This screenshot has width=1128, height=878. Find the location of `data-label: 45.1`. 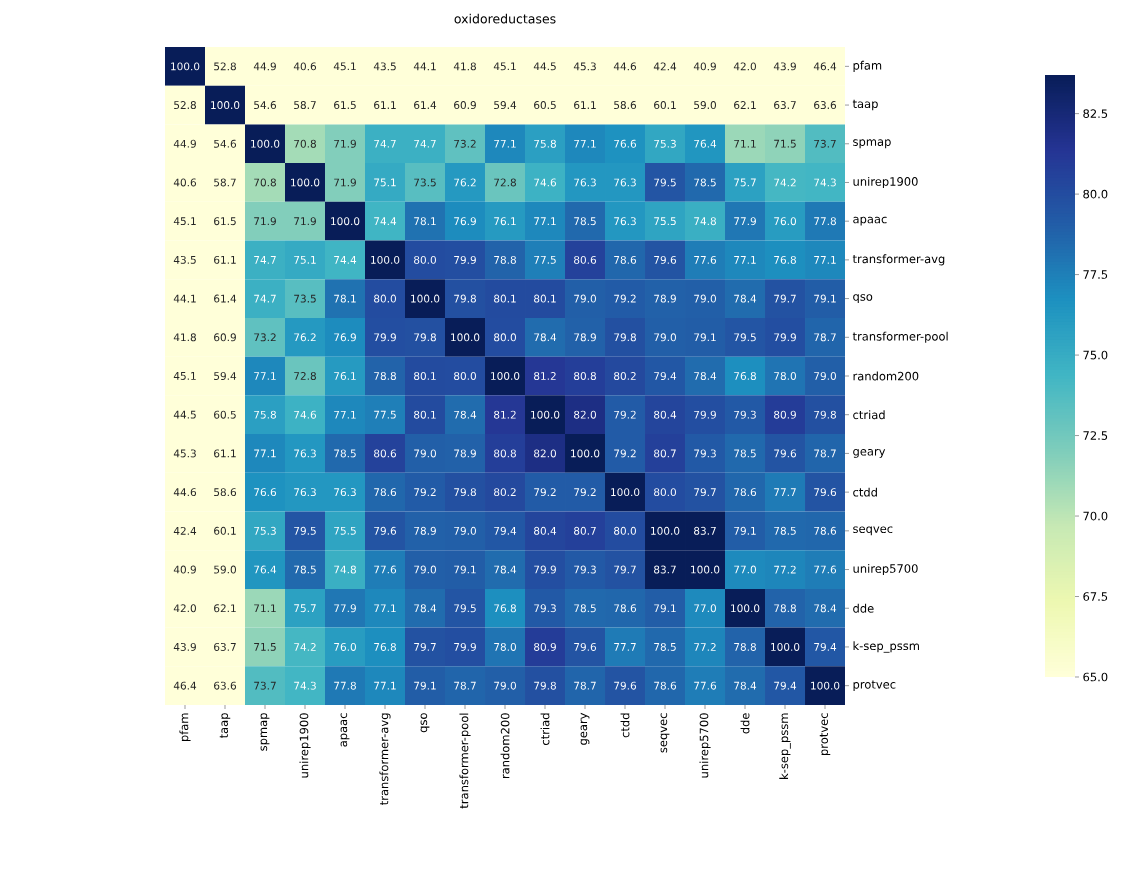

data-label: 45.1 is located at coordinates (344, 66).